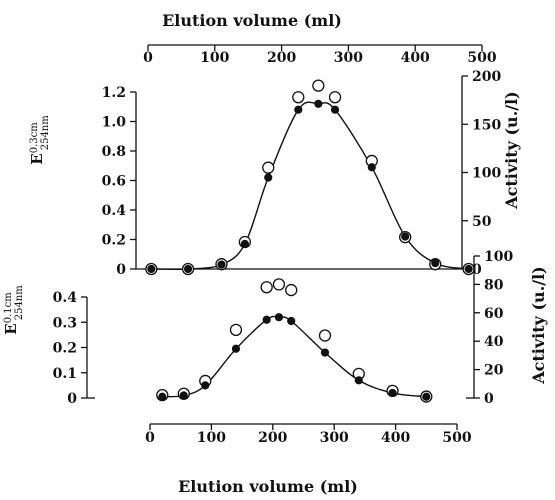 This screenshot has width=555, height=500. I want to click on lower-left-tick-label: 0.3, so click(65, 323).